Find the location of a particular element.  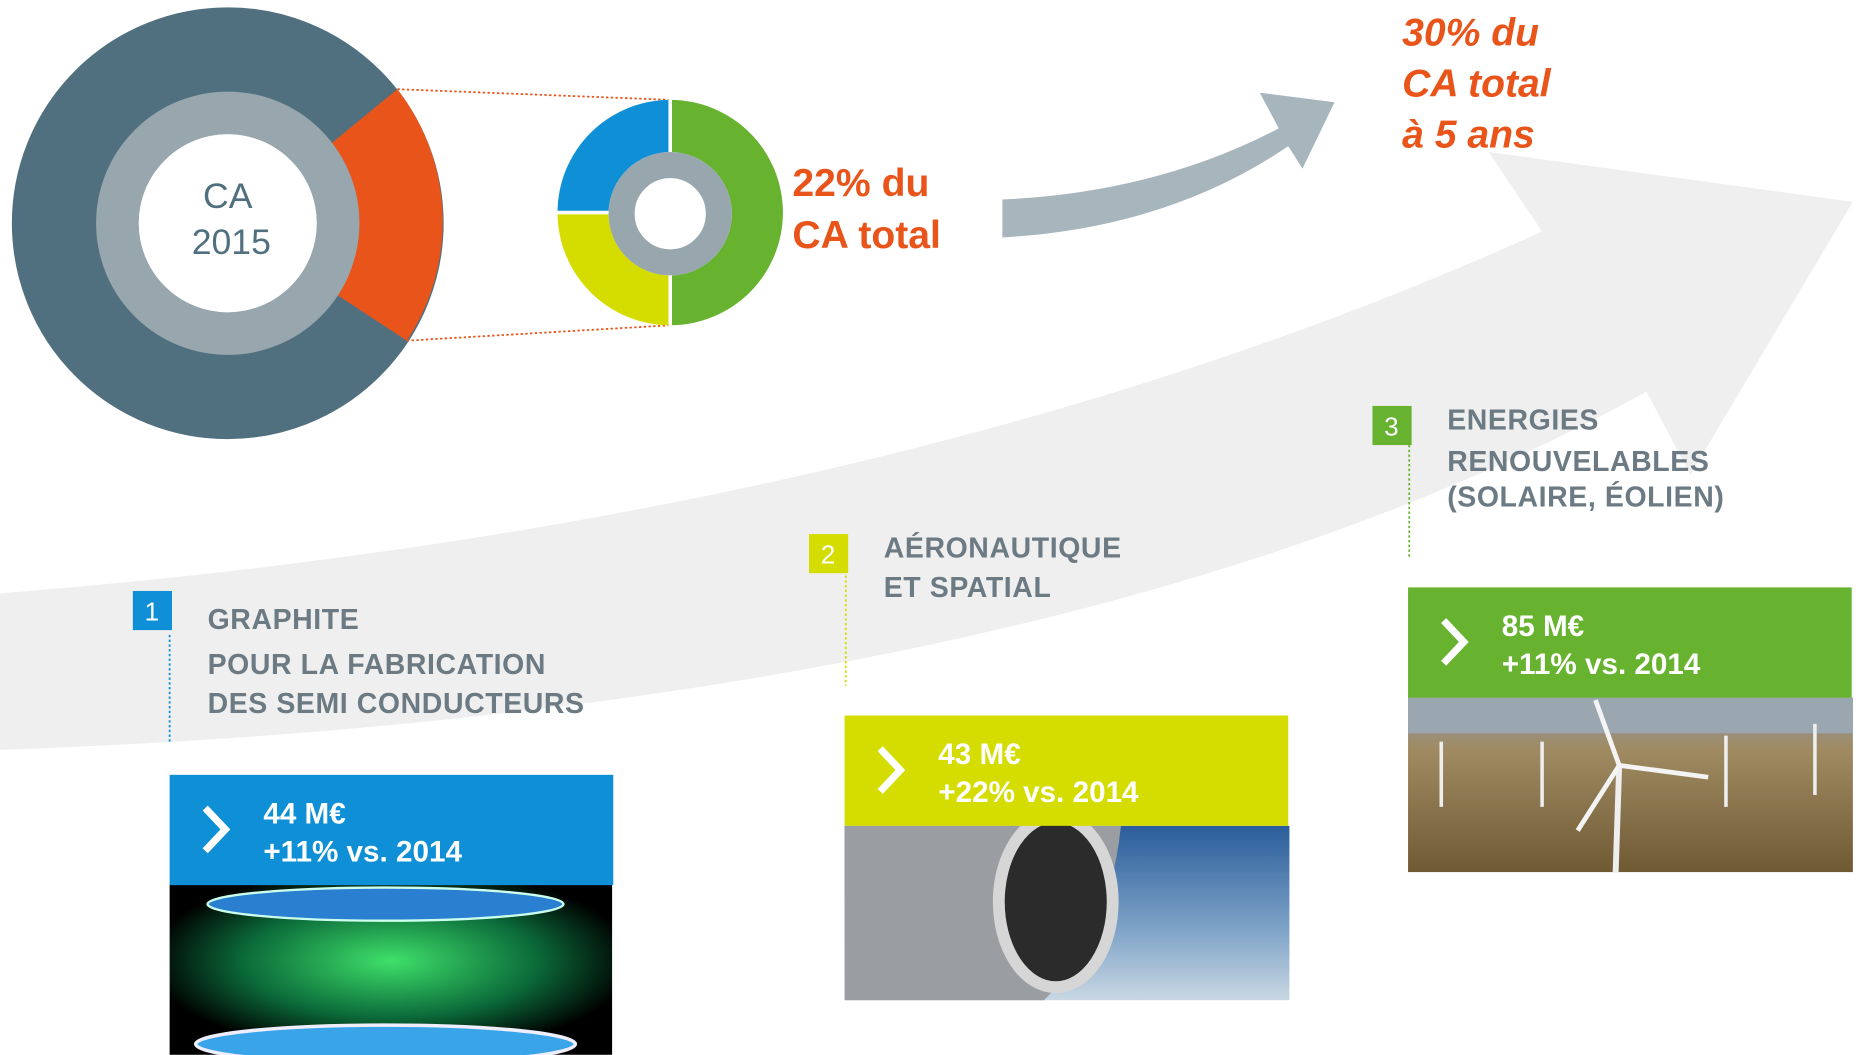

segment-title: GRAPHITE is located at coordinates (284, 620).